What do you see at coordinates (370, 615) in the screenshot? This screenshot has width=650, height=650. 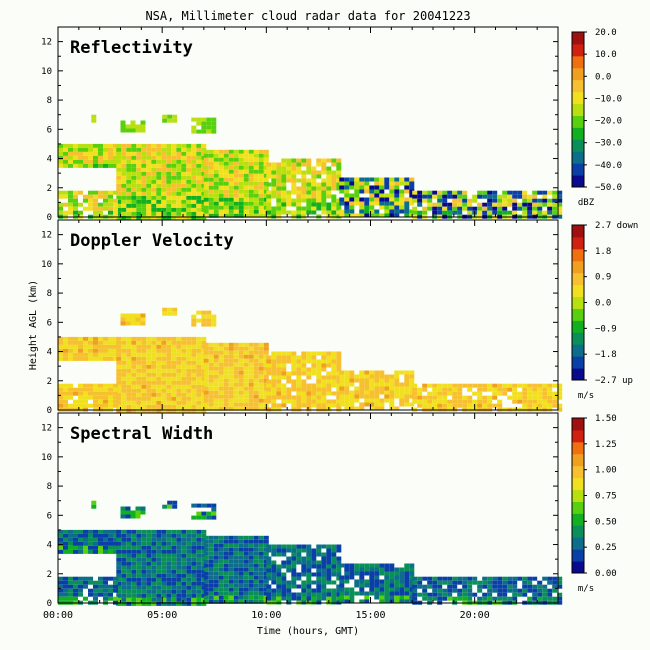 I see `x-tick-label: 15:00` at bounding box center [370, 615].